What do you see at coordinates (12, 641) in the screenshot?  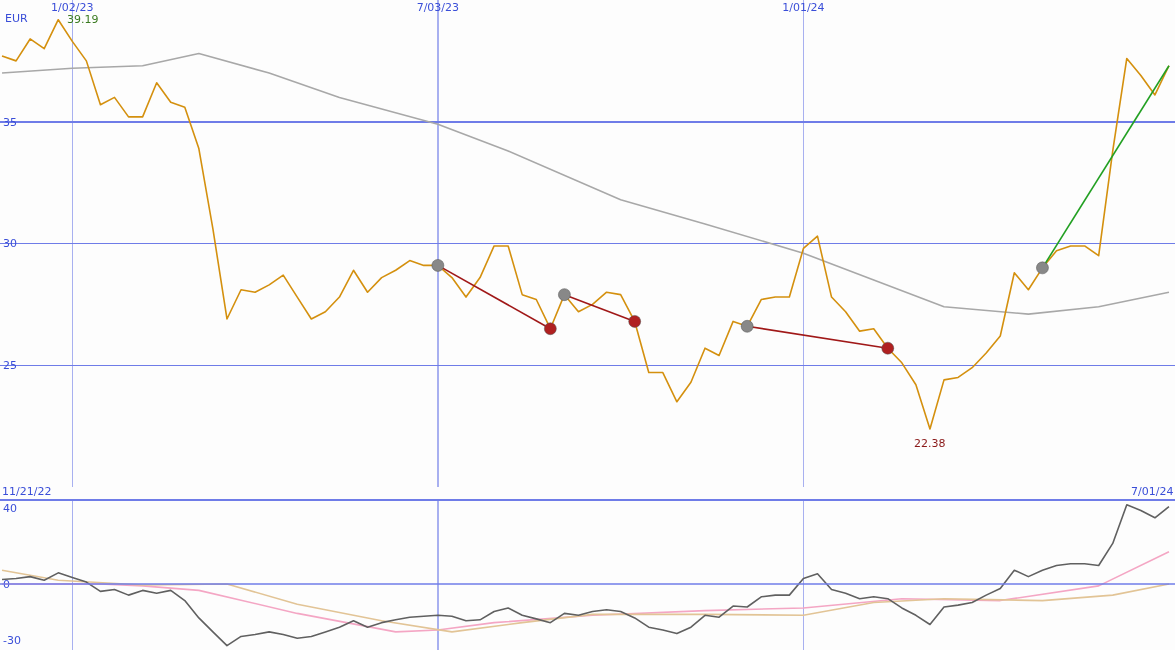 I see `y-tick-label: -30` at bounding box center [12, 641].